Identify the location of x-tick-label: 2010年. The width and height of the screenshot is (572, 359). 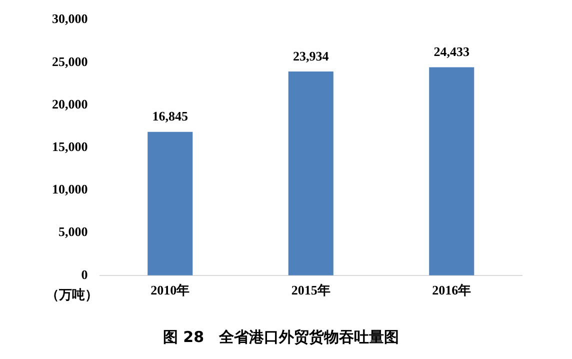
(170, 290).